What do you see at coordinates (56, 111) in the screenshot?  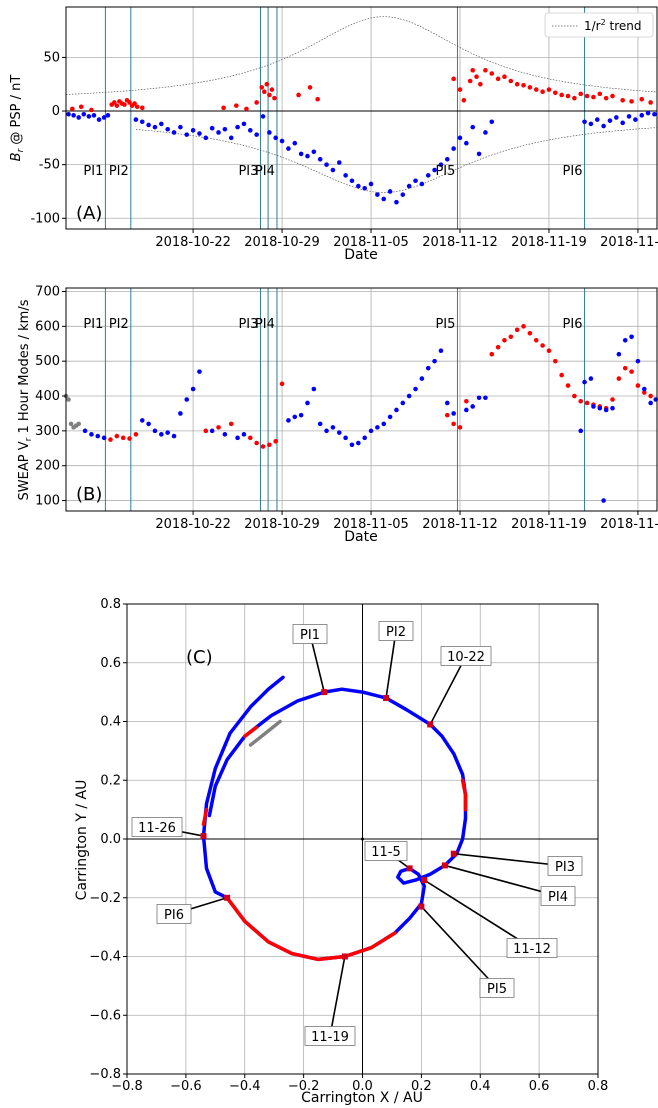 I see `y-tick-label: 0` at bounding box center [56, 111].